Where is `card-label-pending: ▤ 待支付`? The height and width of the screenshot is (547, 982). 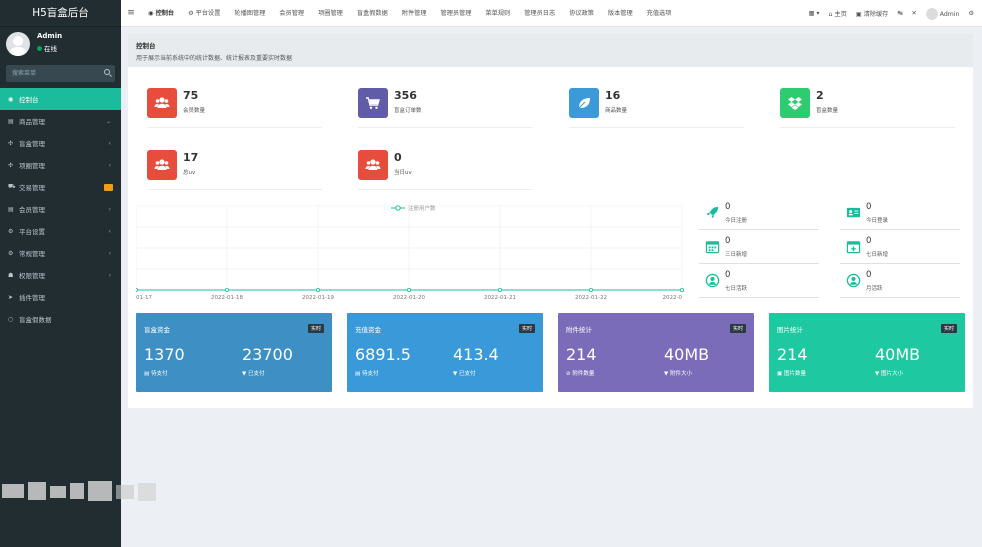
card-label-pending: ▤ 待支付 is located at coordinates (366, 373).